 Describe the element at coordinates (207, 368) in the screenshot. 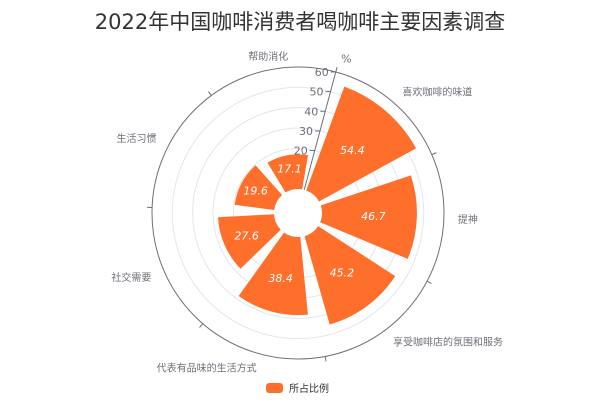

I see `category-label: 代表有品味的生活方式` at that location.